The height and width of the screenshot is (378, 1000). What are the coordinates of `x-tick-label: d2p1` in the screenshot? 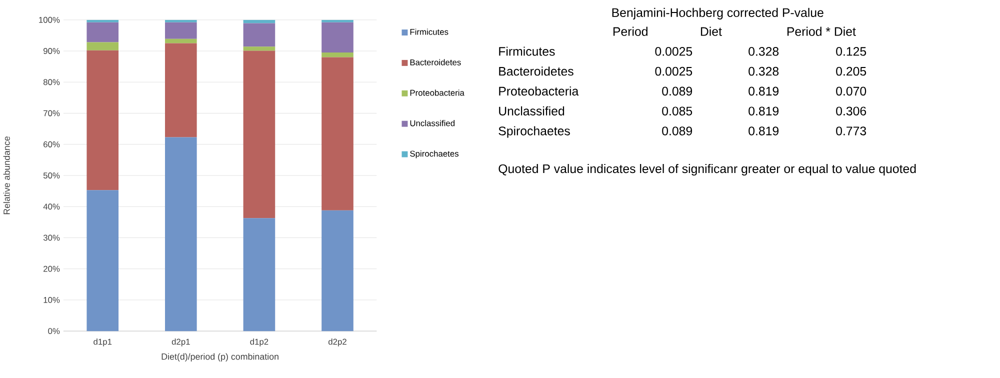 It's located at (181, 342).